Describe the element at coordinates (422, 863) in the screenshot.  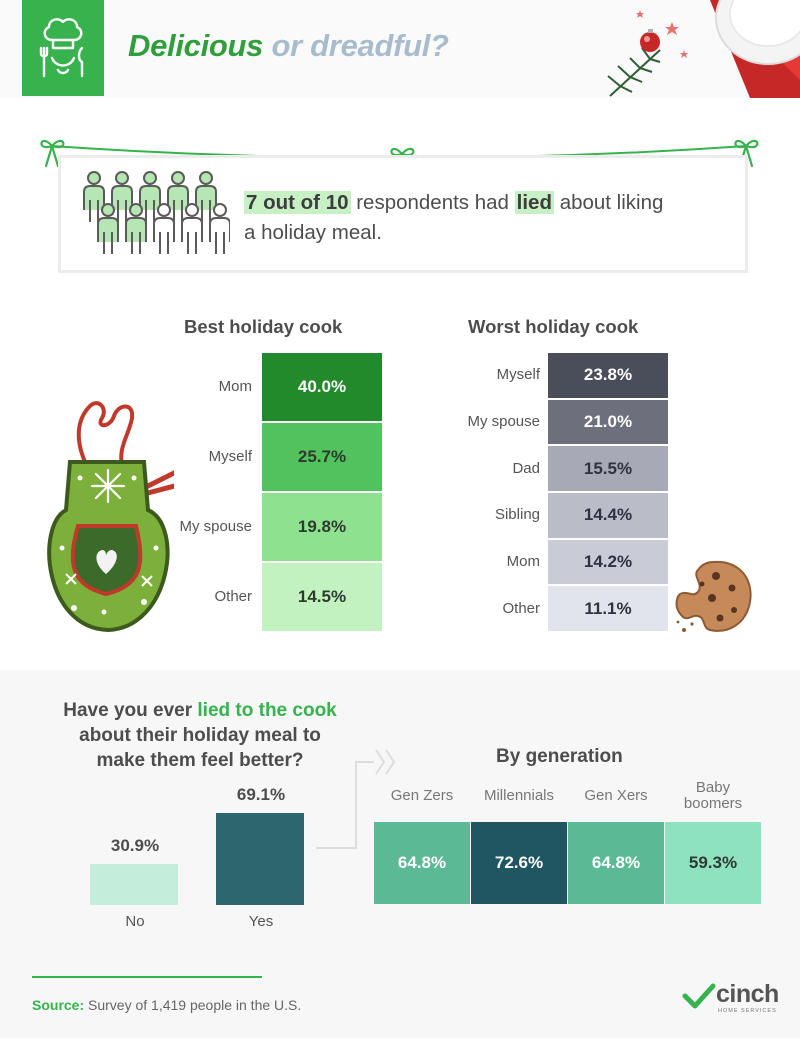
I see `generation-bar-0: 64.8%` at that location.